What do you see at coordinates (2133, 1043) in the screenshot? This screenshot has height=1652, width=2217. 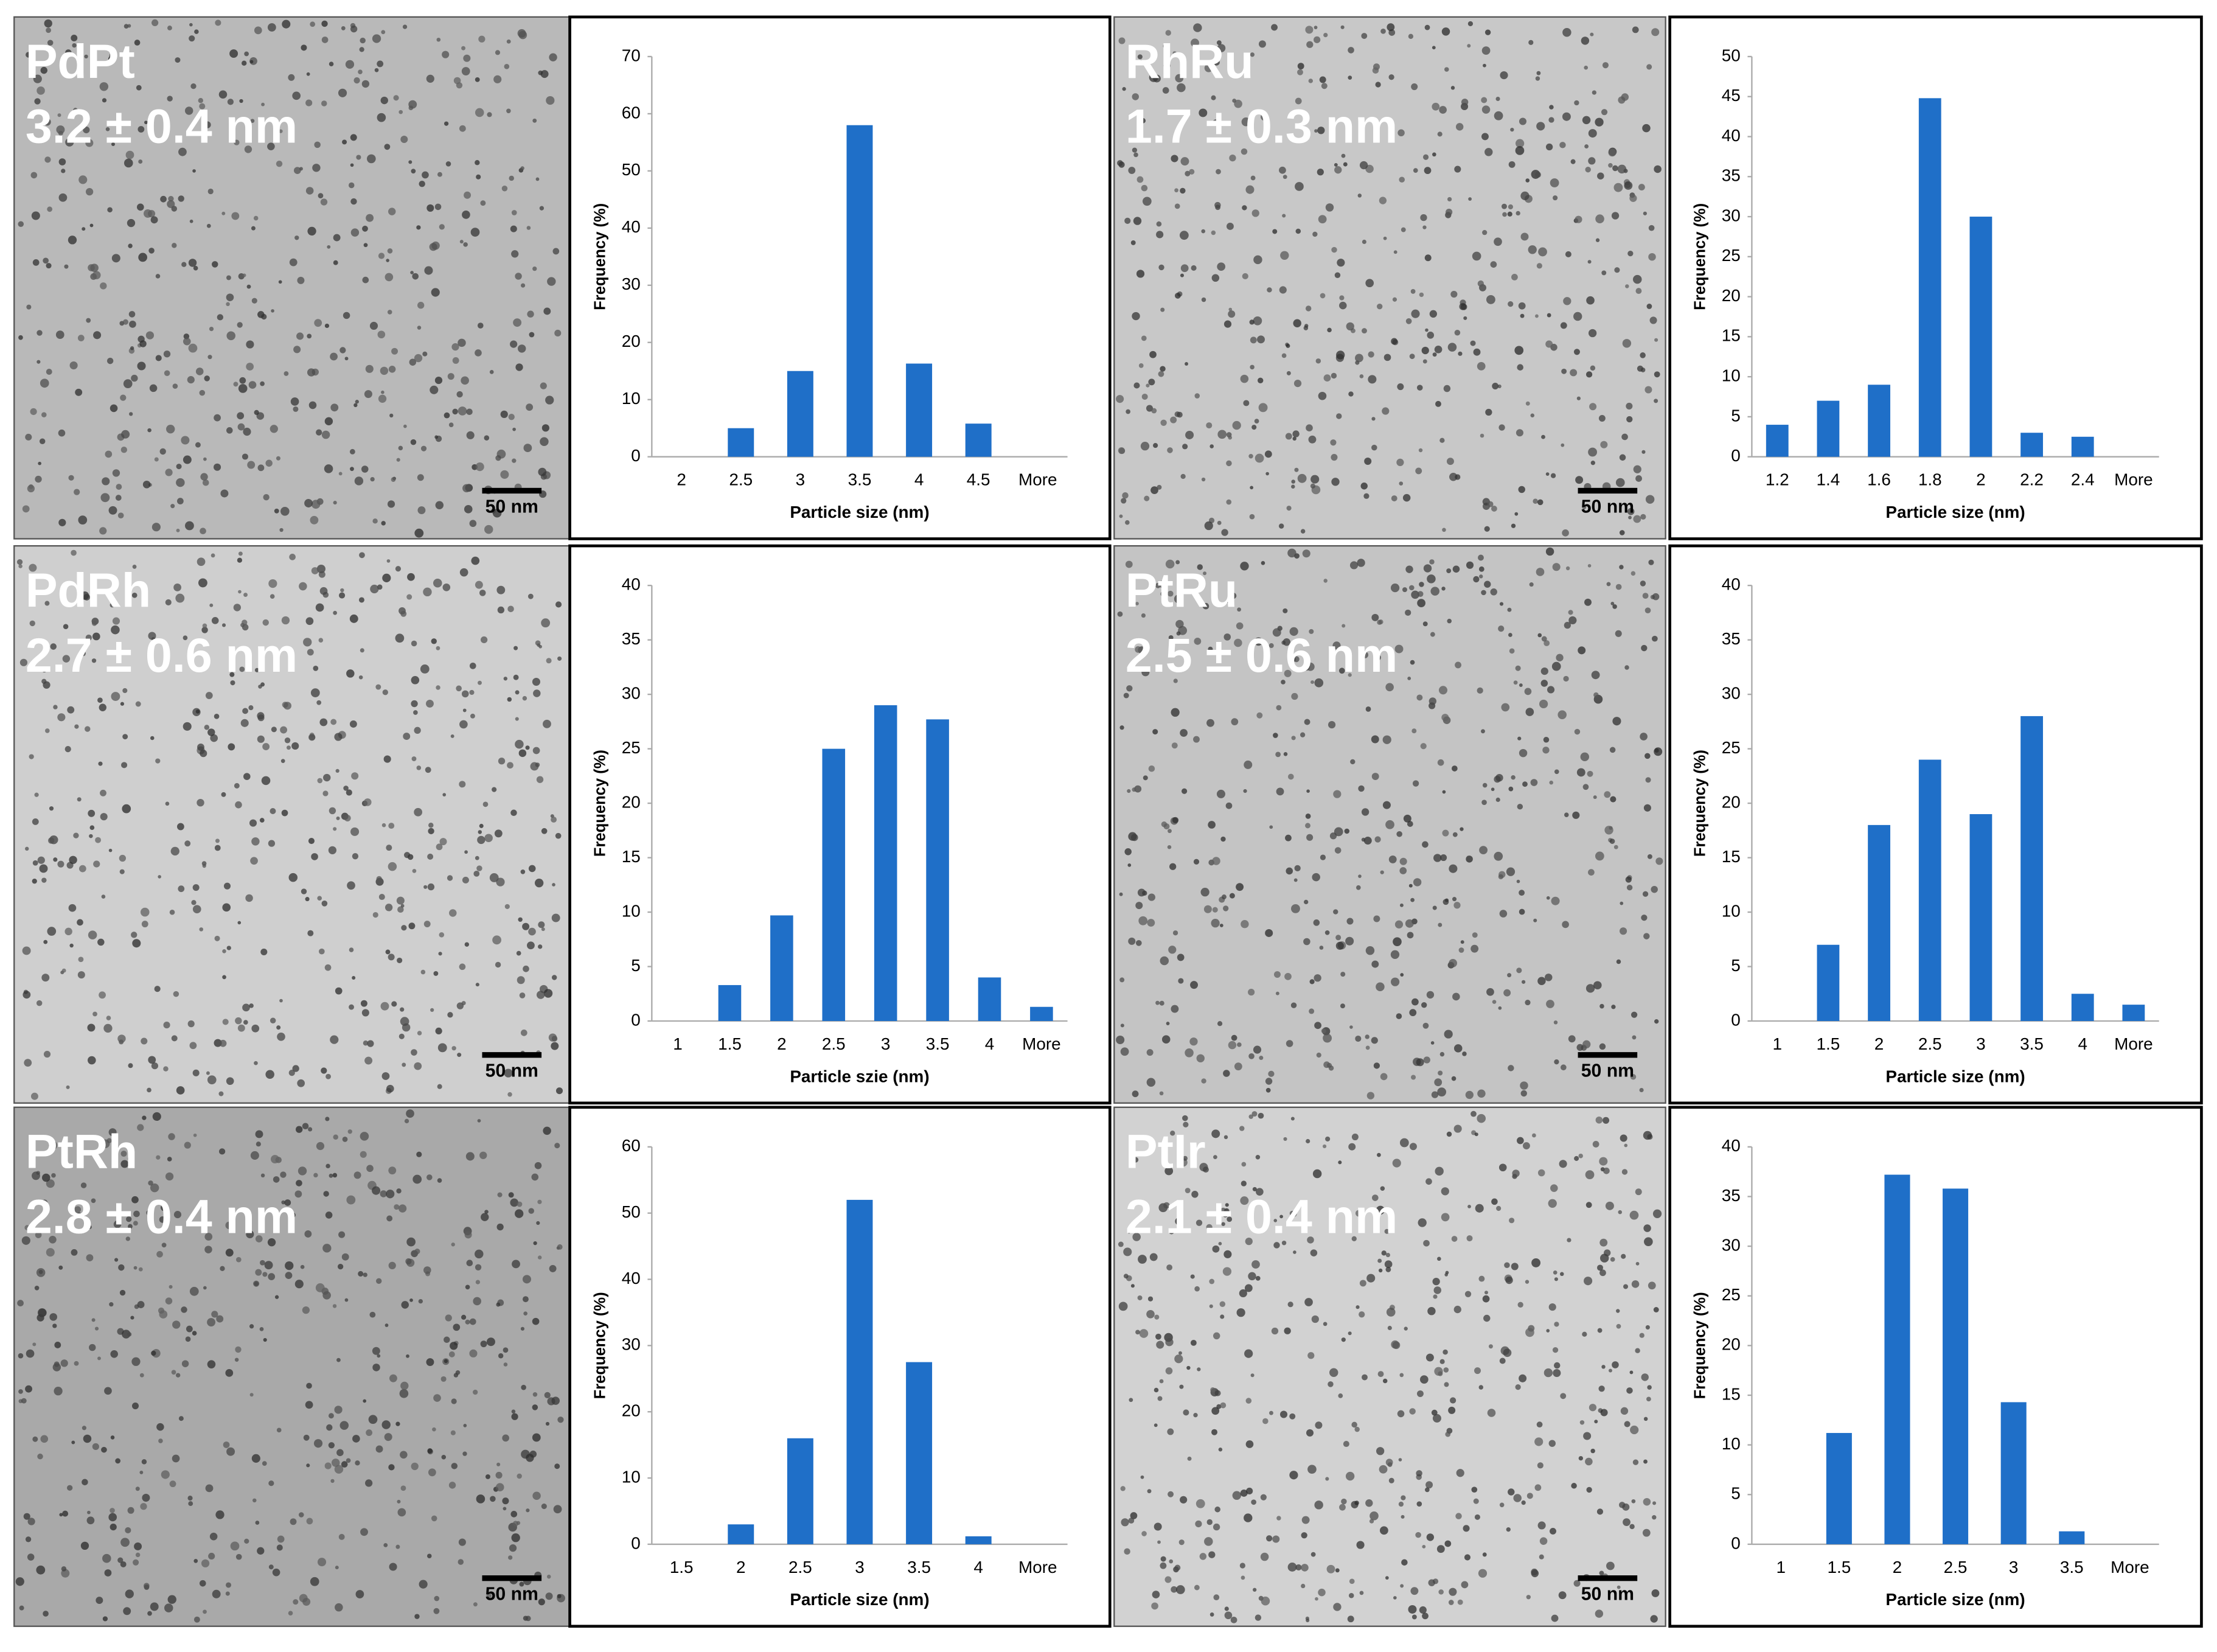 I see `x-tick-label: More` at bounding box center [2133, 1043].